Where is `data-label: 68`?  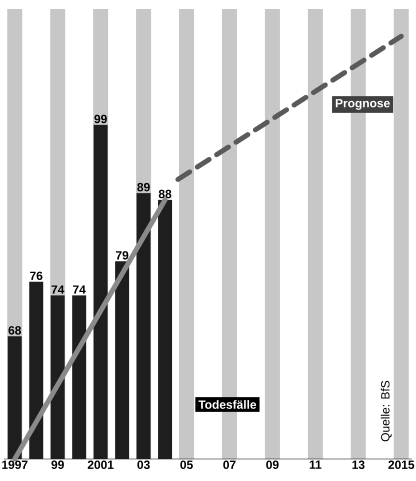
data-label: 68 is located at coordinates (15, 330).